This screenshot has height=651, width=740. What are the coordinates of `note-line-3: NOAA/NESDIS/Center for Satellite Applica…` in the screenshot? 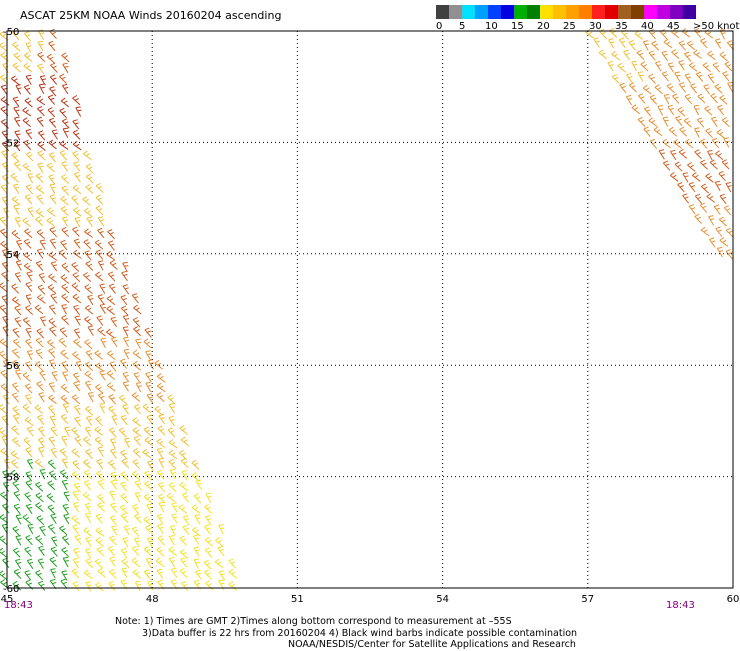 It's located at (432, 644).